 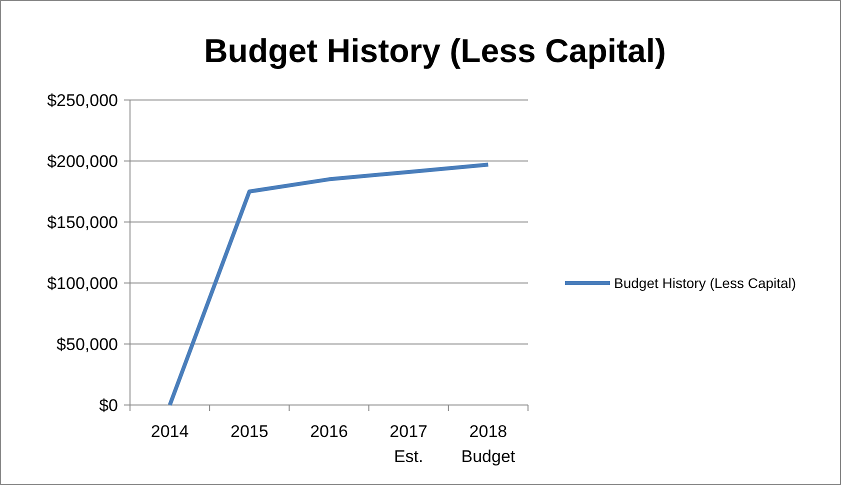 What do you see at coordinates (329, 431) in the screenshot?
I see `x-tick-label: 2016` at bounding box center [329, 431].